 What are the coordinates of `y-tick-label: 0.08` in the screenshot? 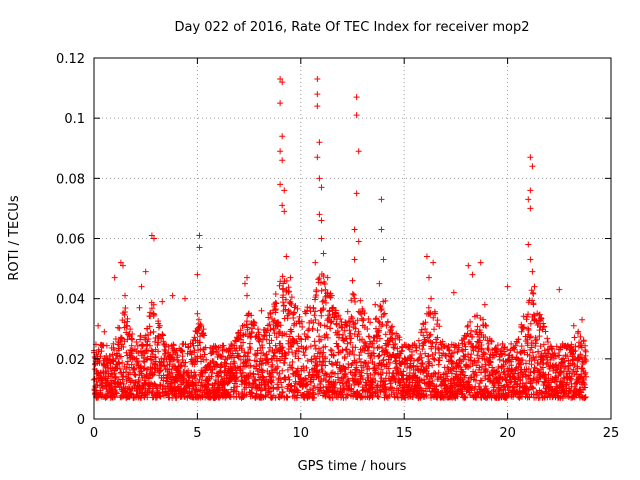 It's located at (70, 179).